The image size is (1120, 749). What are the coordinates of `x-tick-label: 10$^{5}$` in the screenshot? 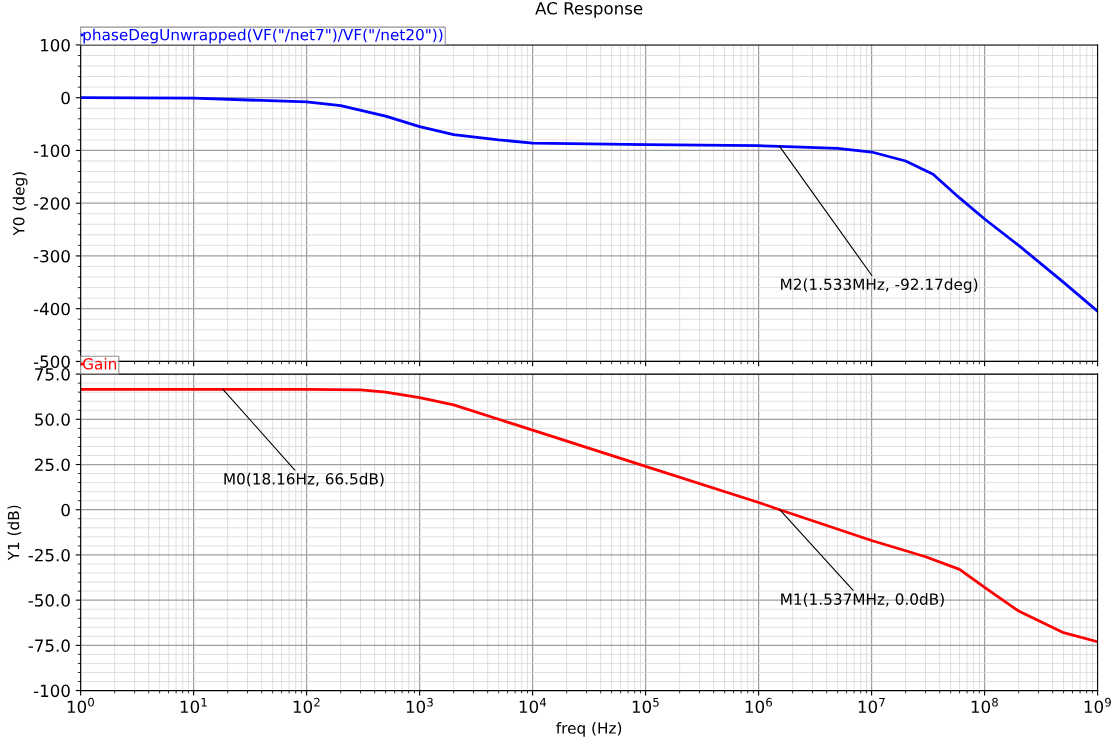 It's located at (645, 705).